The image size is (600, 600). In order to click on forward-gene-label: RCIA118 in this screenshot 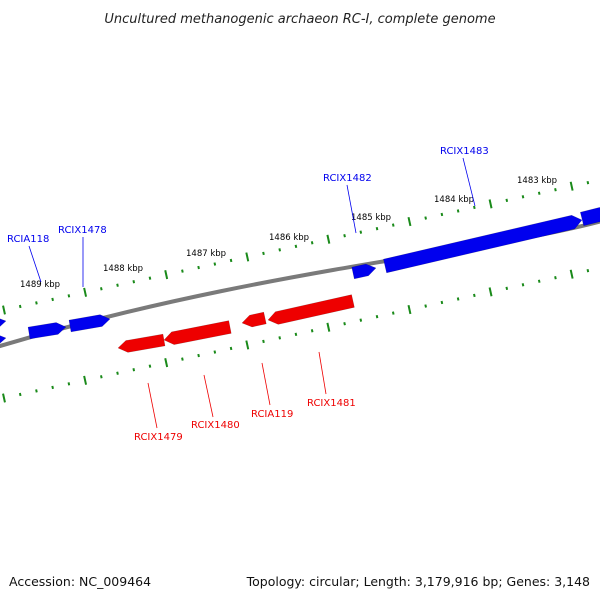, I will do `click(28, 239)`.